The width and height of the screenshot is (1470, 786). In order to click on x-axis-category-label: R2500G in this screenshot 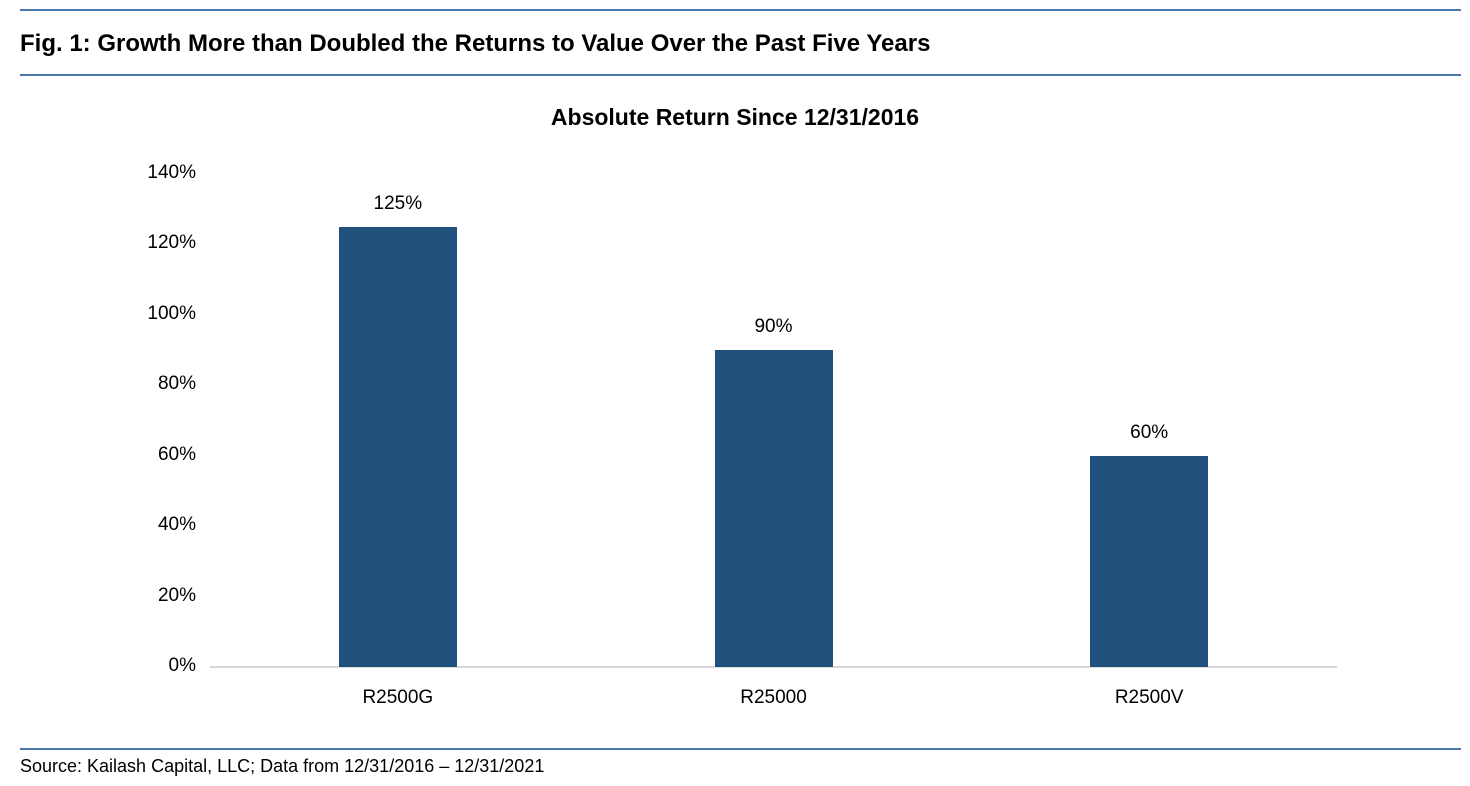, I will do `click(398, 697)`.